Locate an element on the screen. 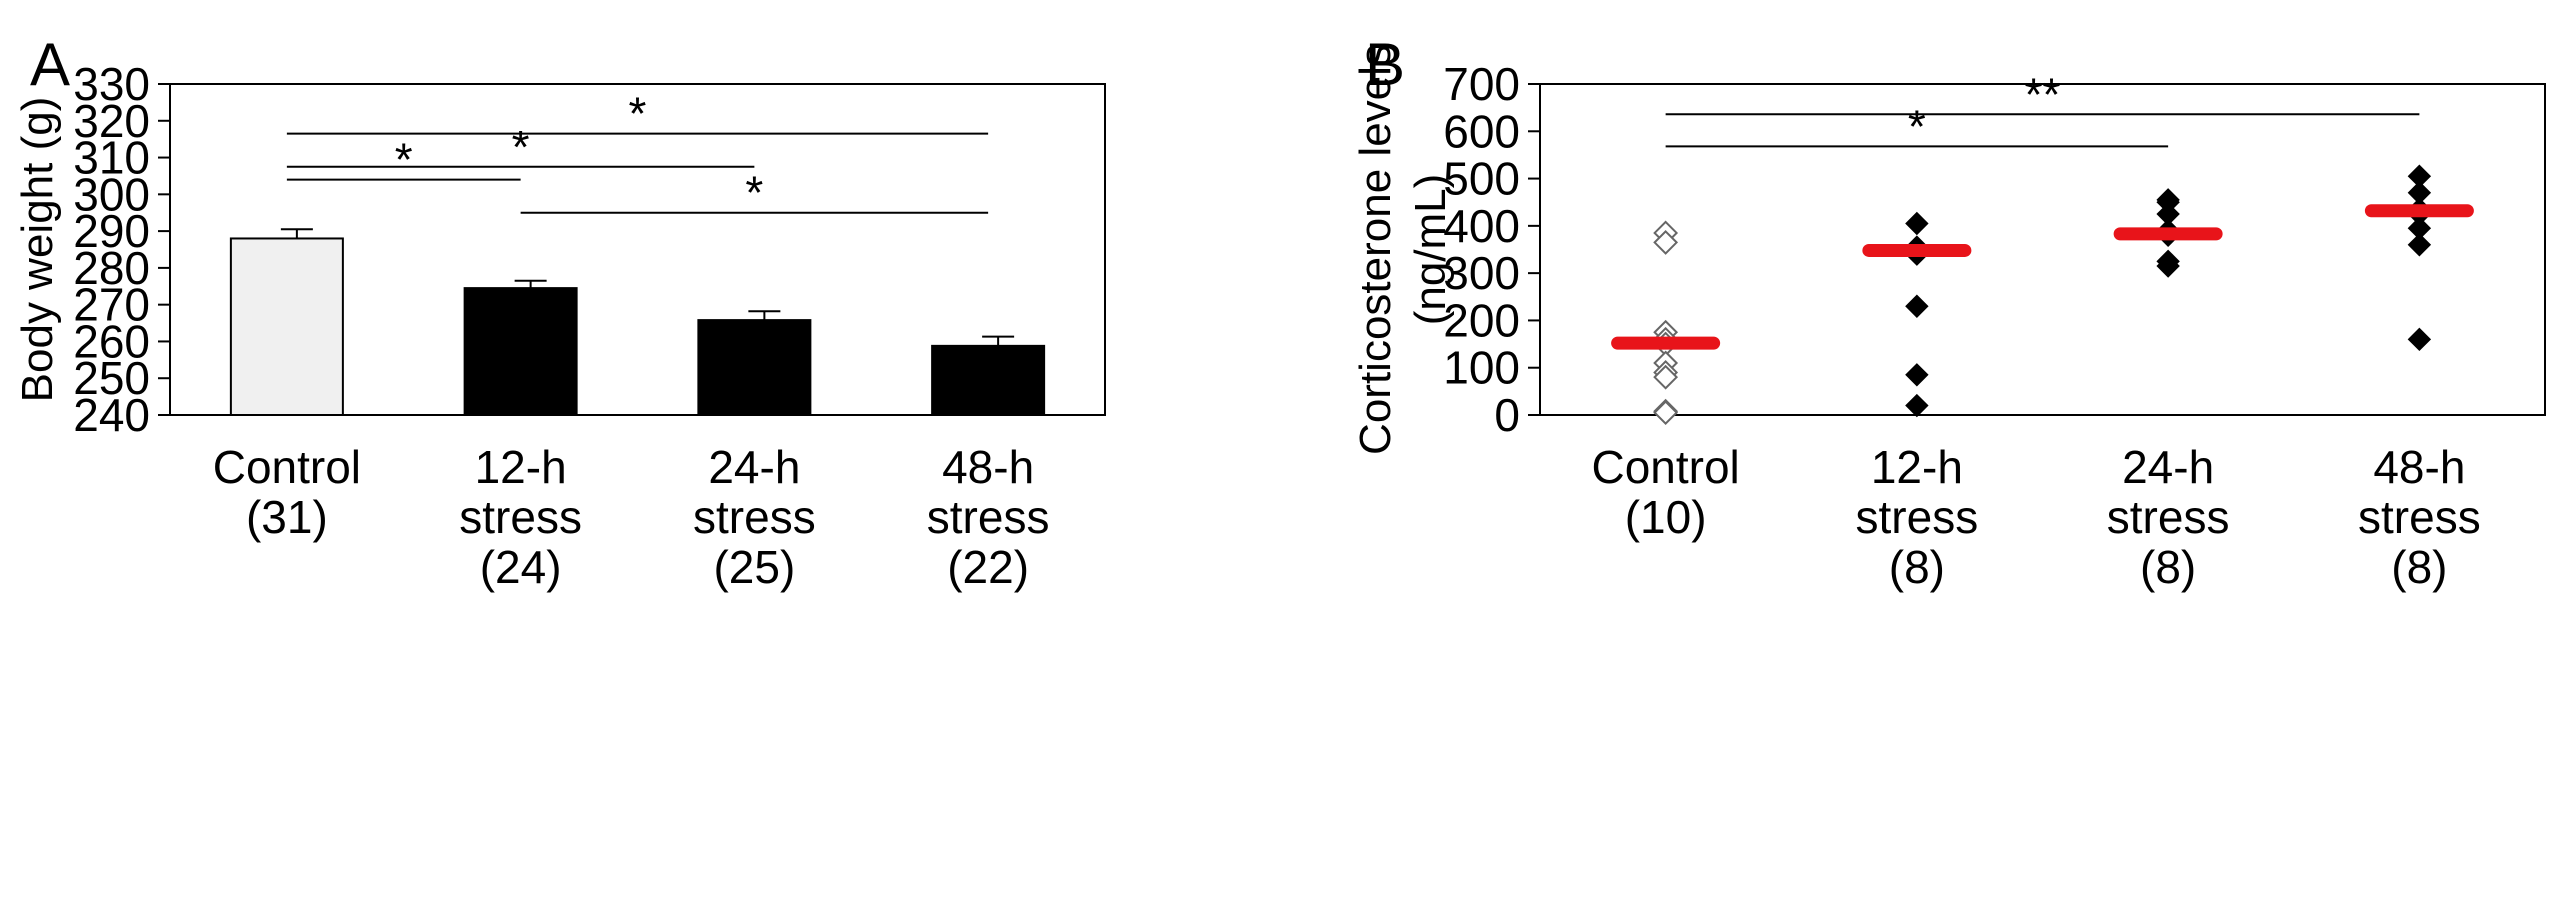 The image size is (2561, 910). panel-letter-a: A is located at coordinates (50, 64).